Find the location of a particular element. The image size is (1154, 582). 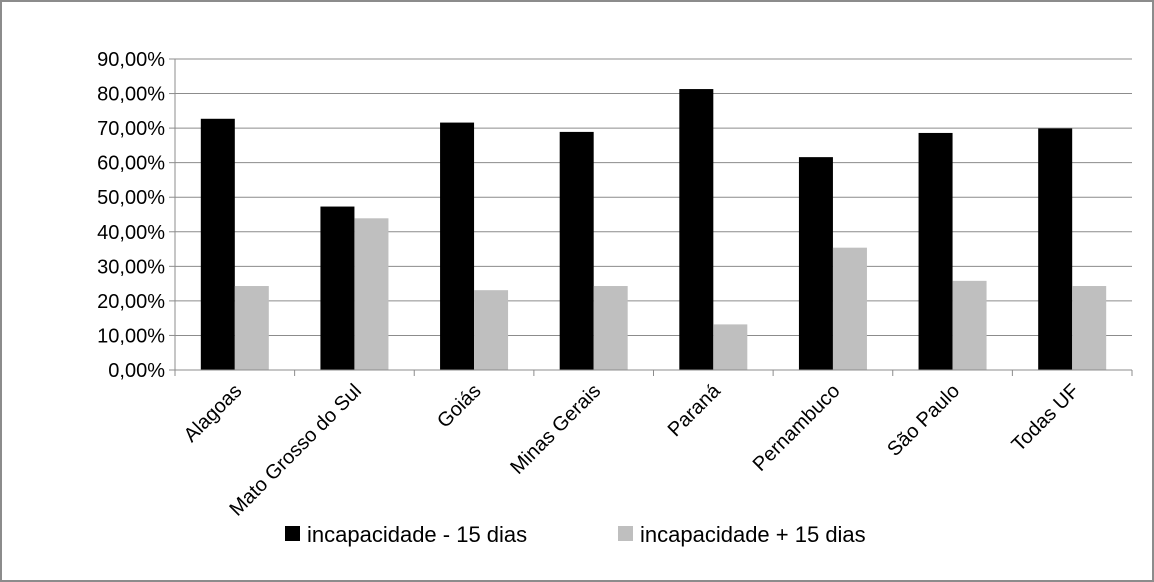

y-tick-label: 0,00% is located at coordinates (136, 371).